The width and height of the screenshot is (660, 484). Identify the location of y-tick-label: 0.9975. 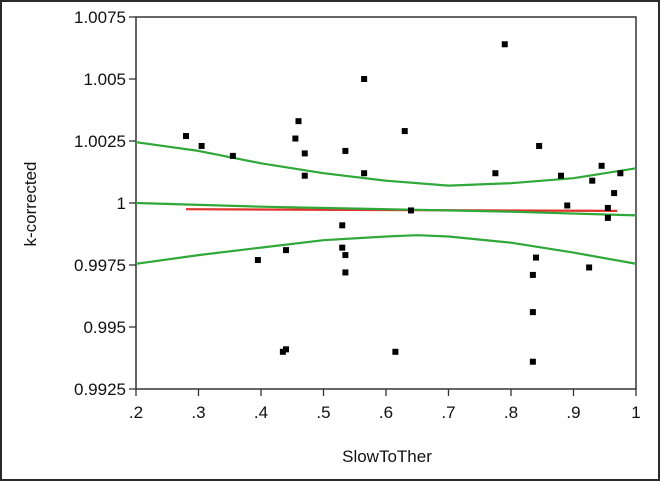
(100, 265).